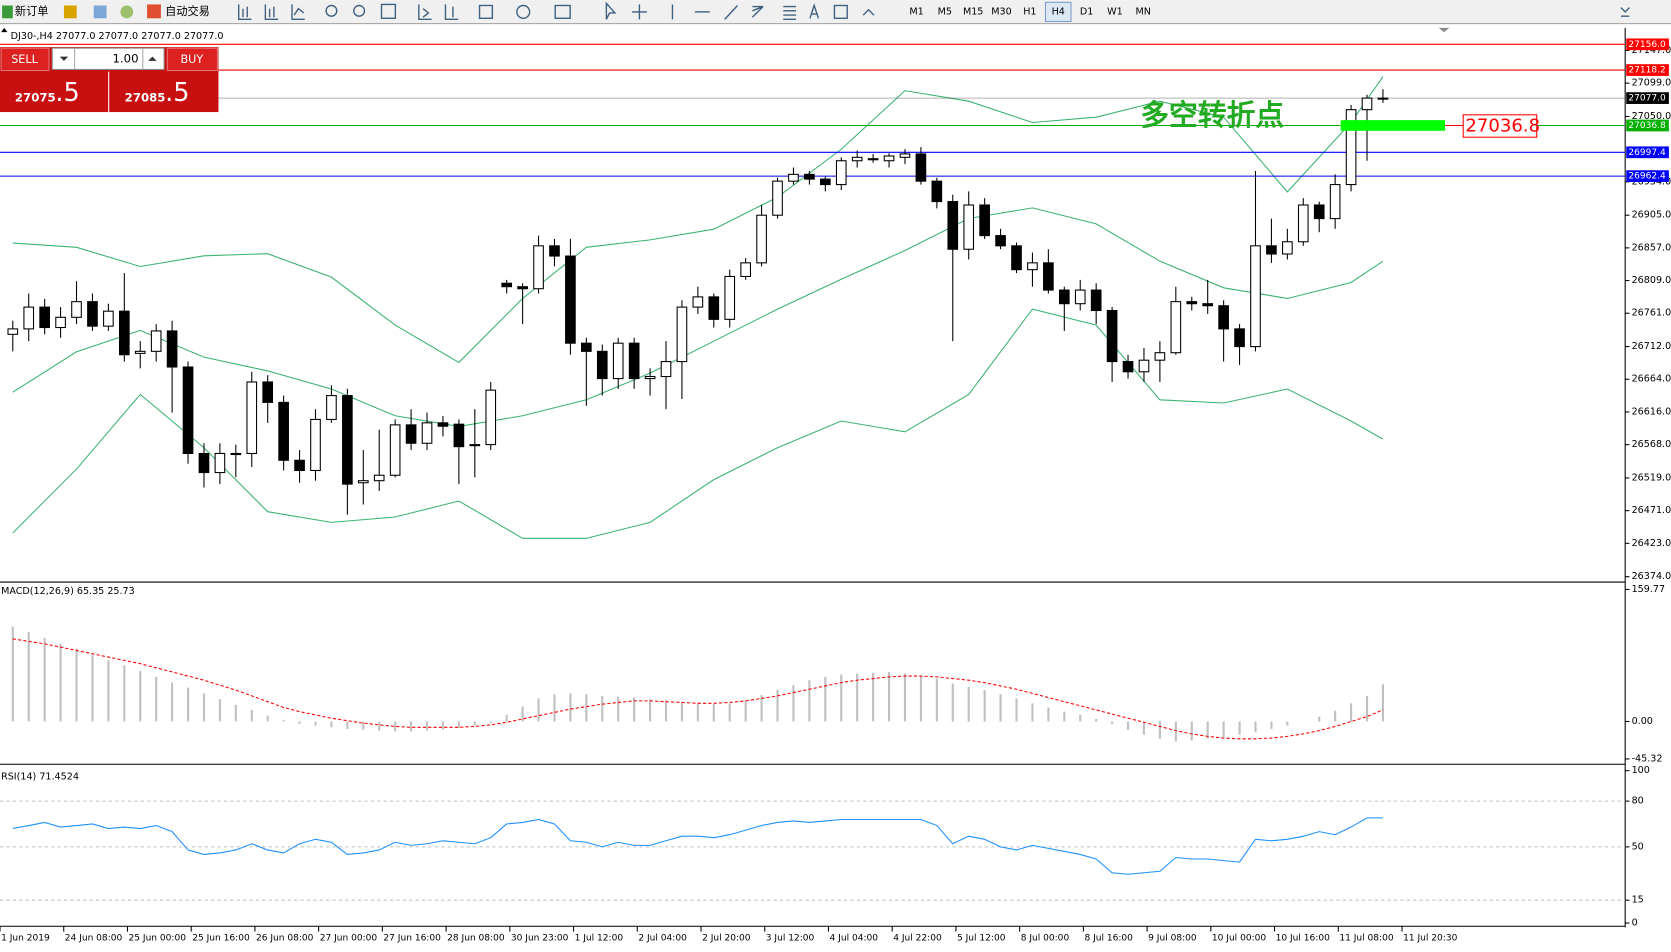  I want to click on timeframe-button: M30, so click(1001, 11).